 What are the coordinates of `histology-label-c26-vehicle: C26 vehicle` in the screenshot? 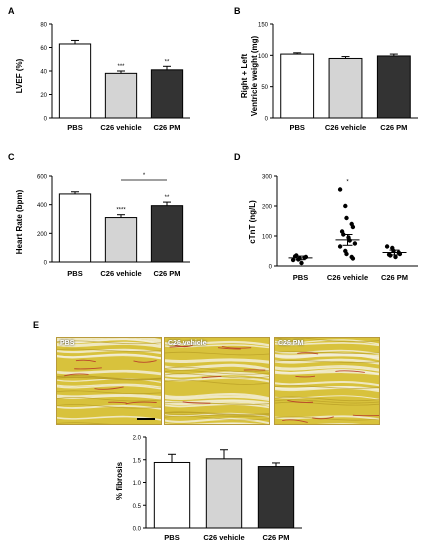 It's located at (187, 343).